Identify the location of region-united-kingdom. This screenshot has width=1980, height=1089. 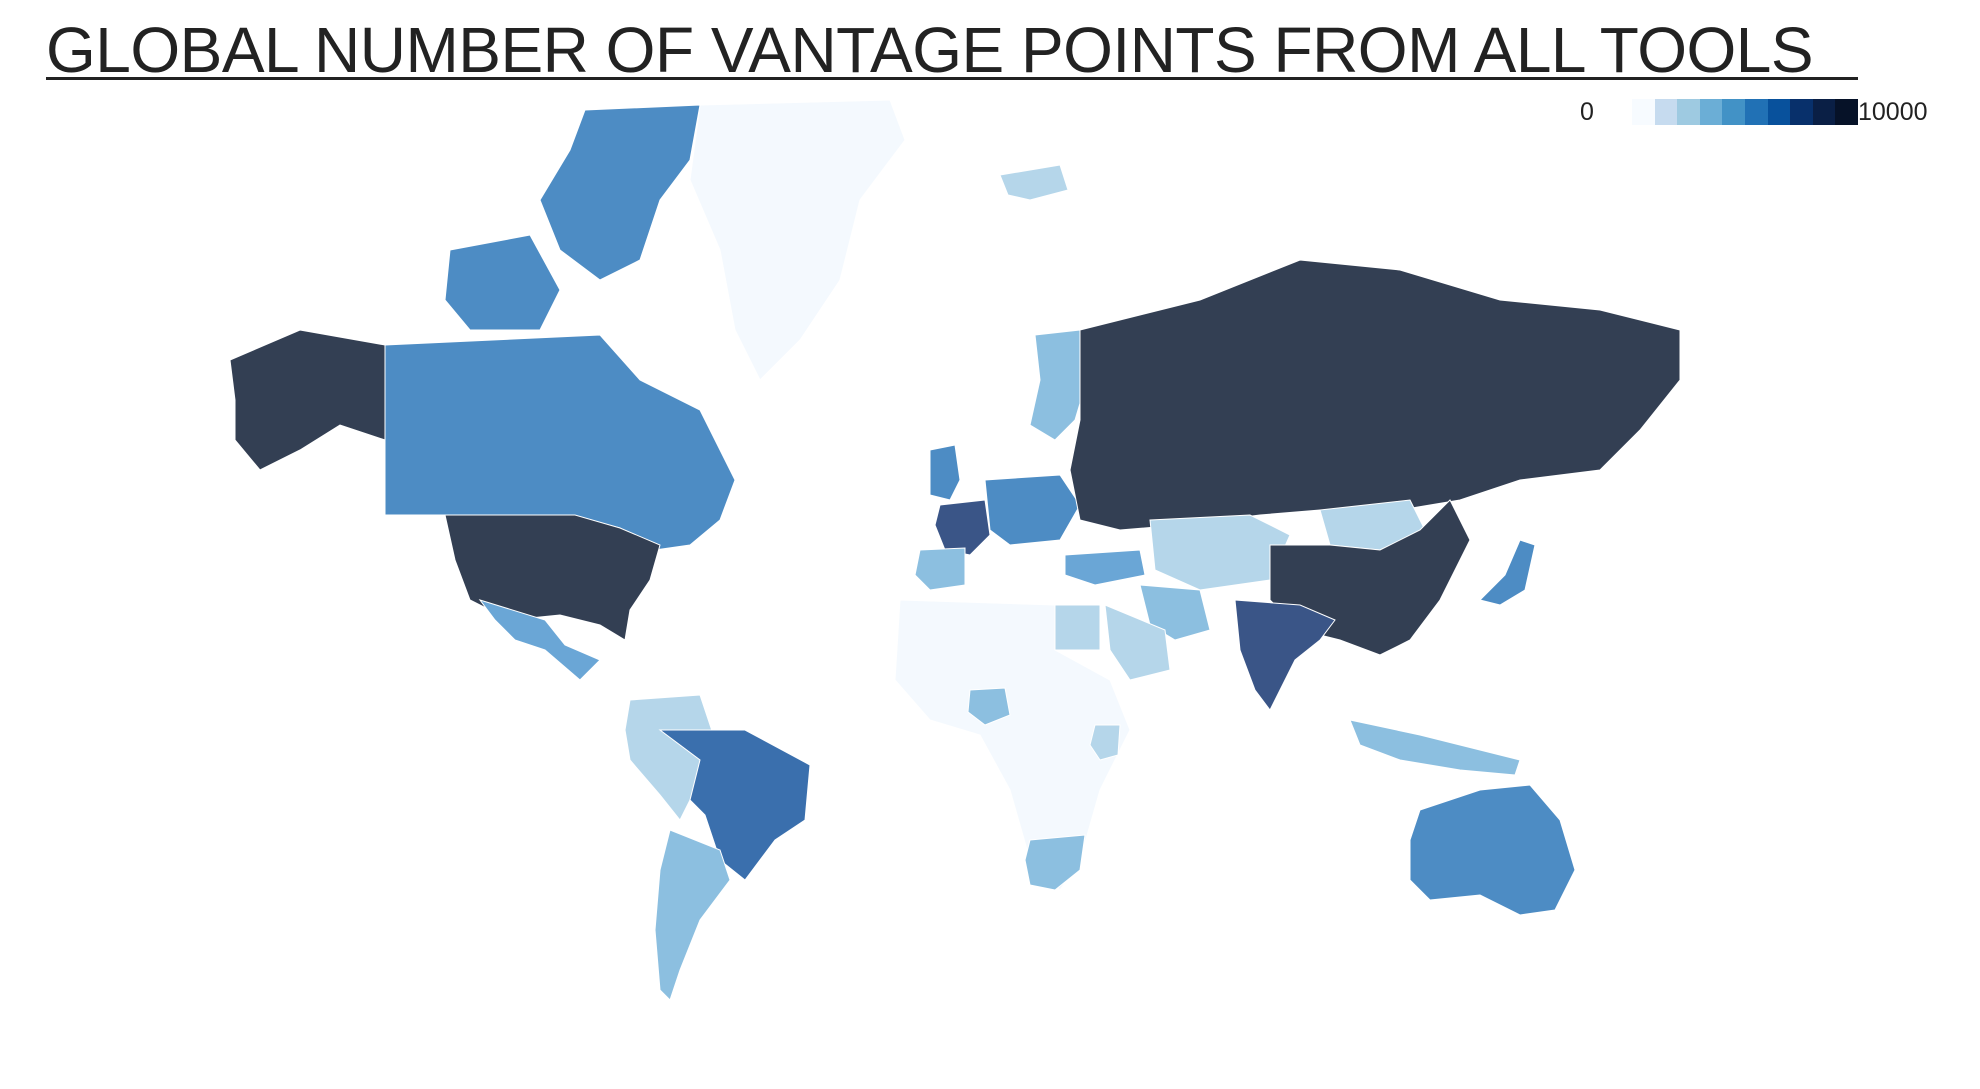
(945, 472).